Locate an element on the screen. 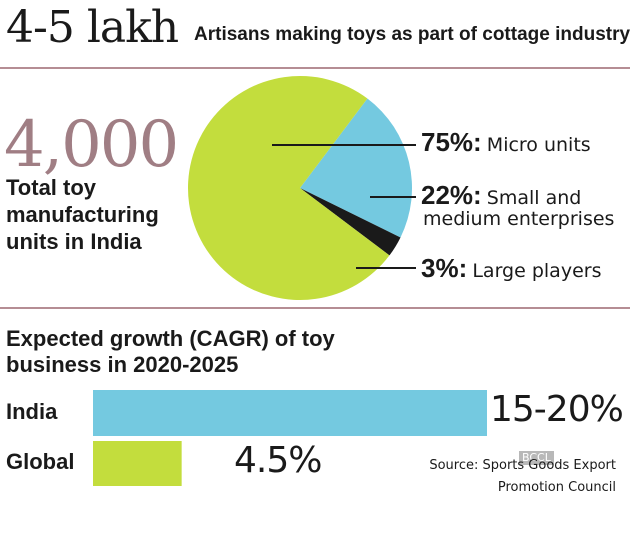  callout-large: 3%: Large players is located at coordinates (511, 268).